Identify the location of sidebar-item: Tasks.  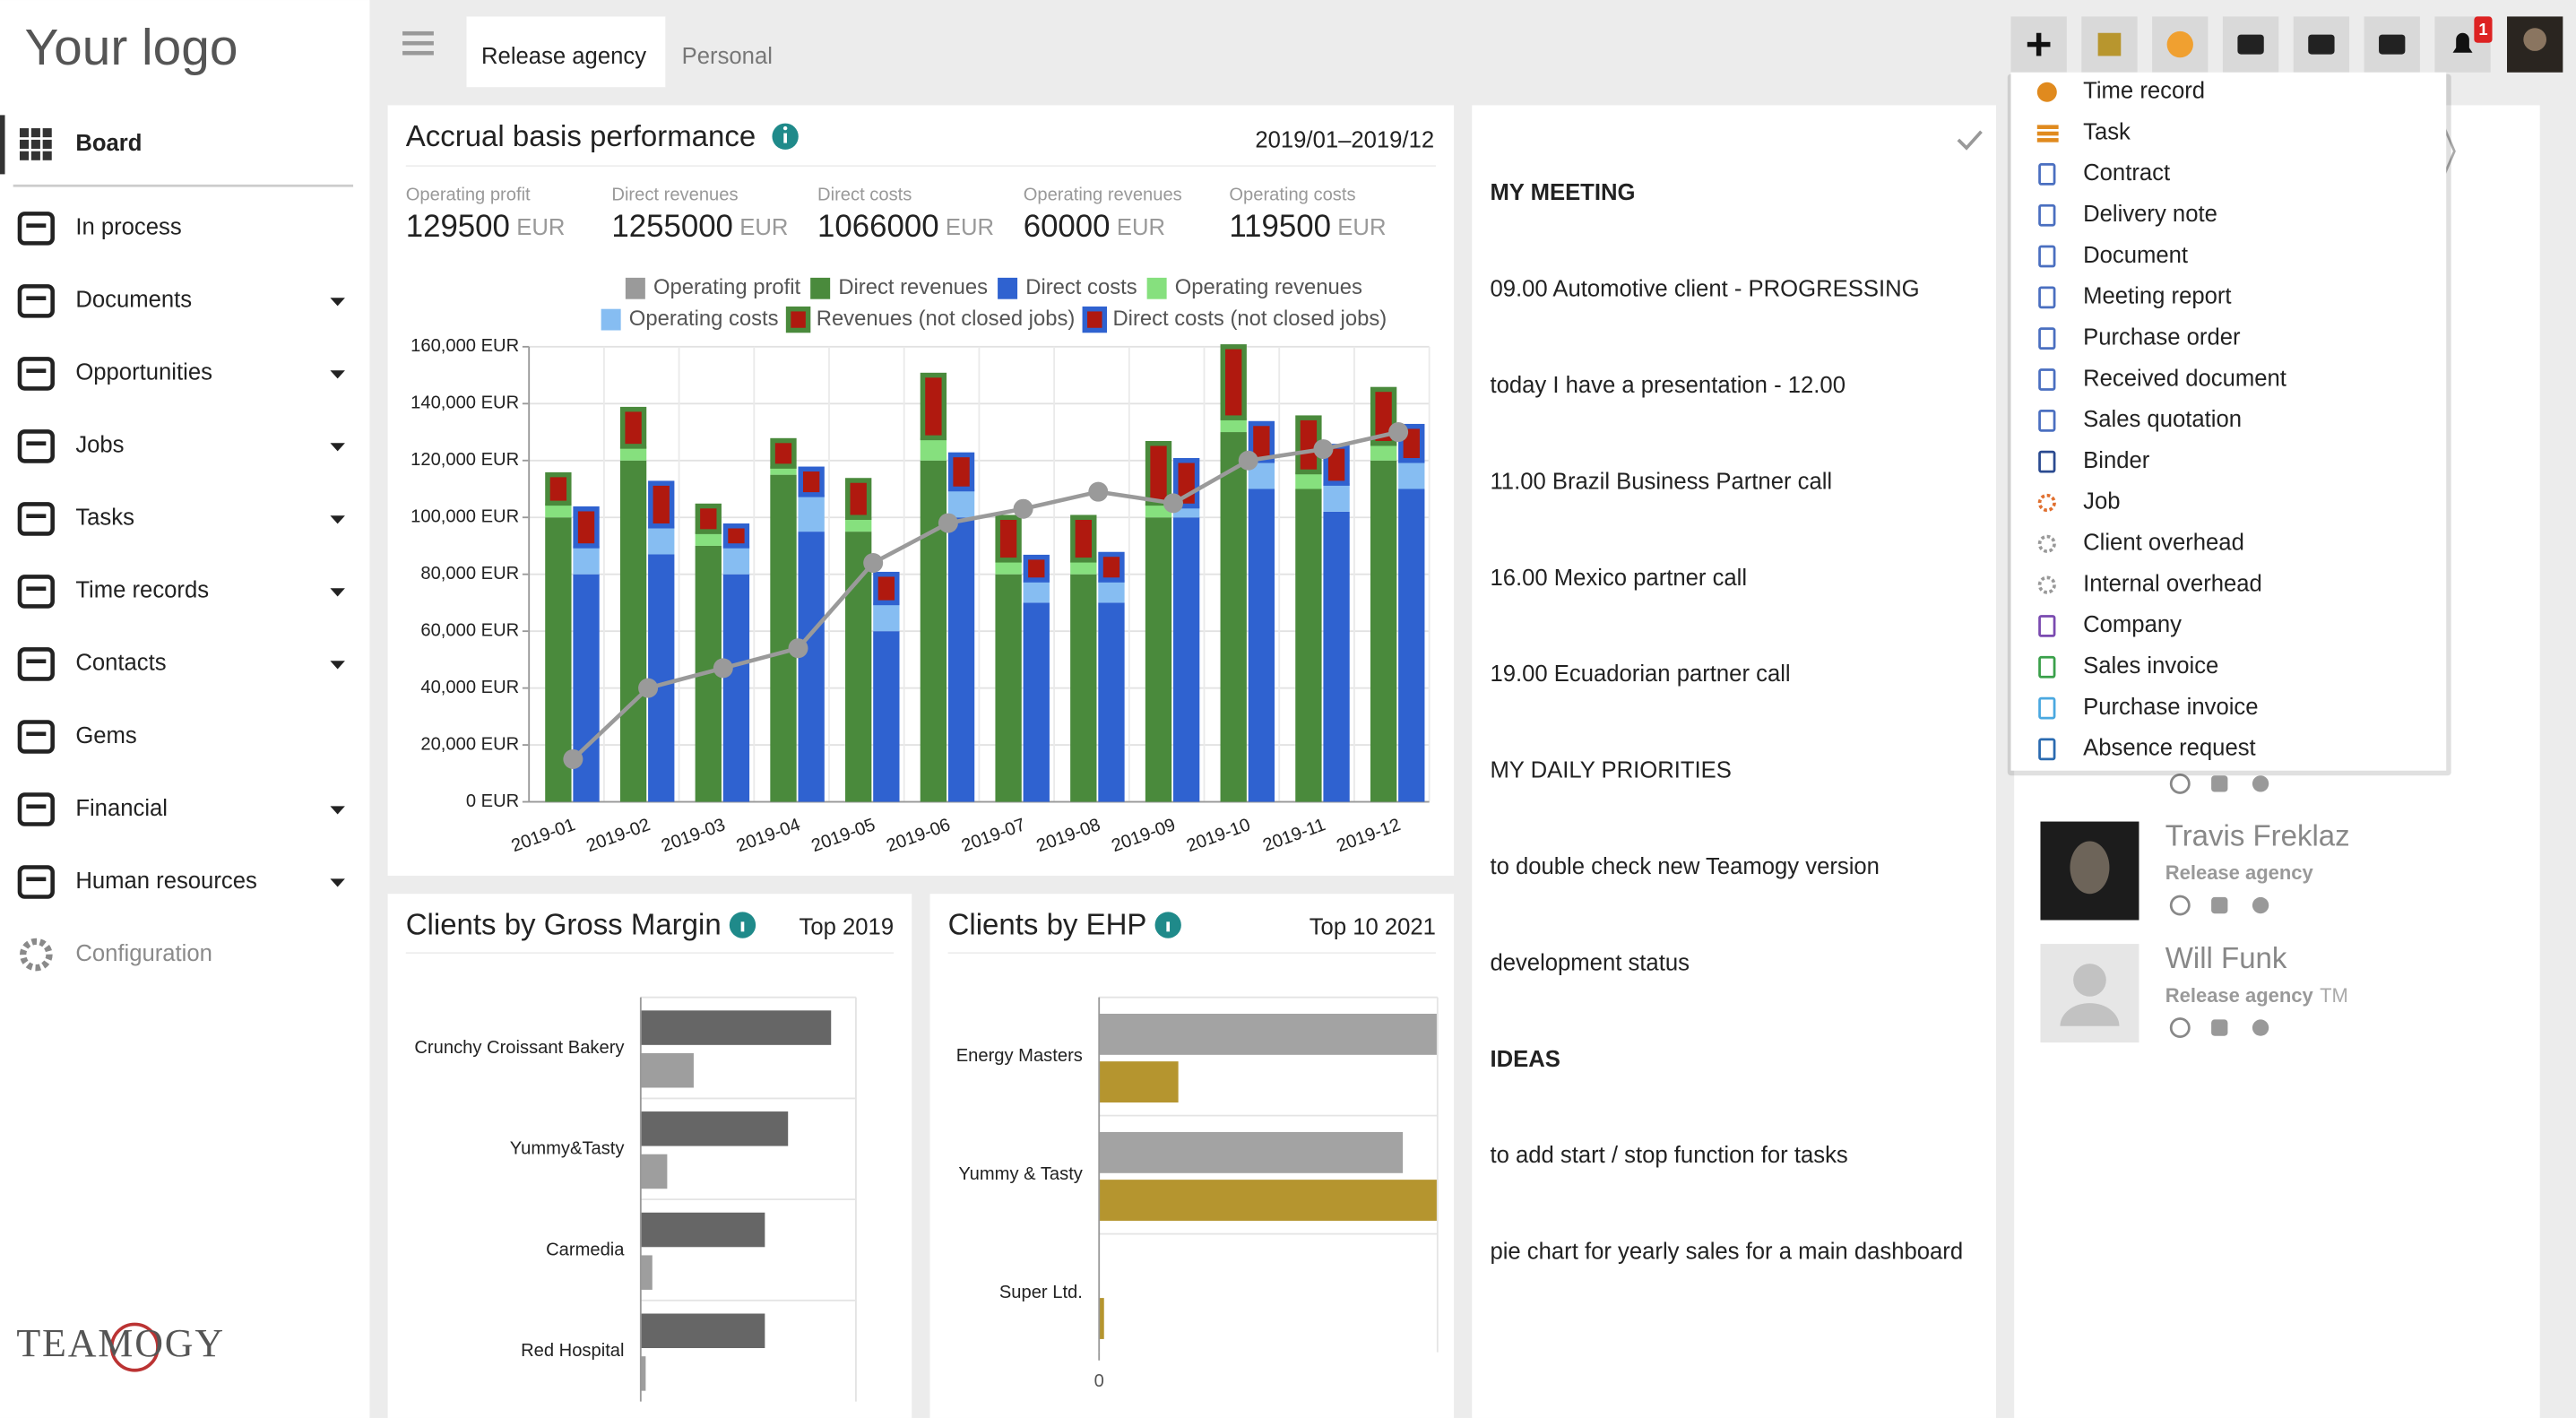
(181, 519).